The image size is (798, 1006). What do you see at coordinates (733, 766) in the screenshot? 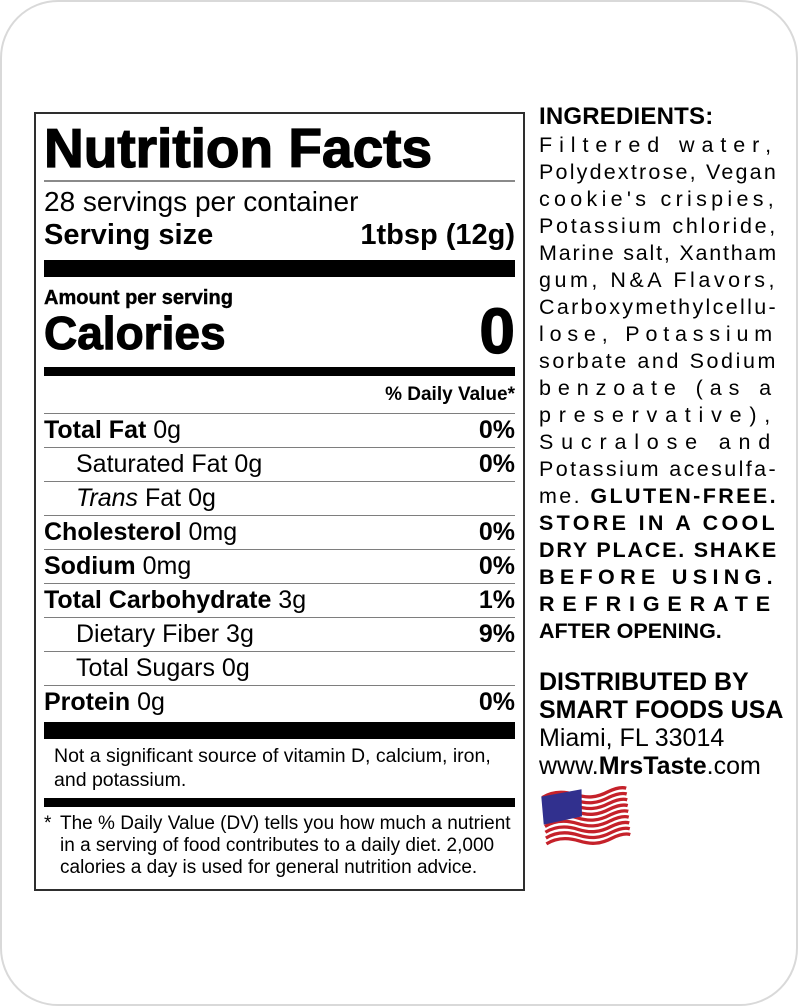
I see `distributor-segment: .com` at bounding box center [733, 766].